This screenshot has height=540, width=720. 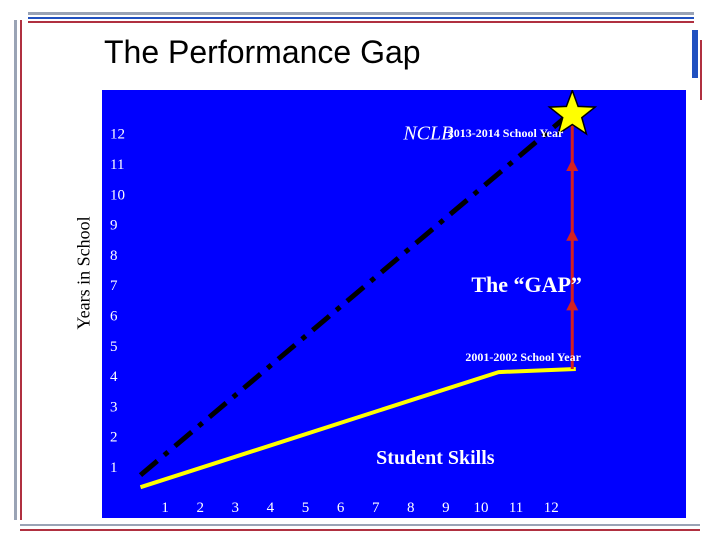 What do you see at coordinates (551, 508) in the screenshot?
I see `x-tick-label-12: 12` at bounding box center [551, 508].